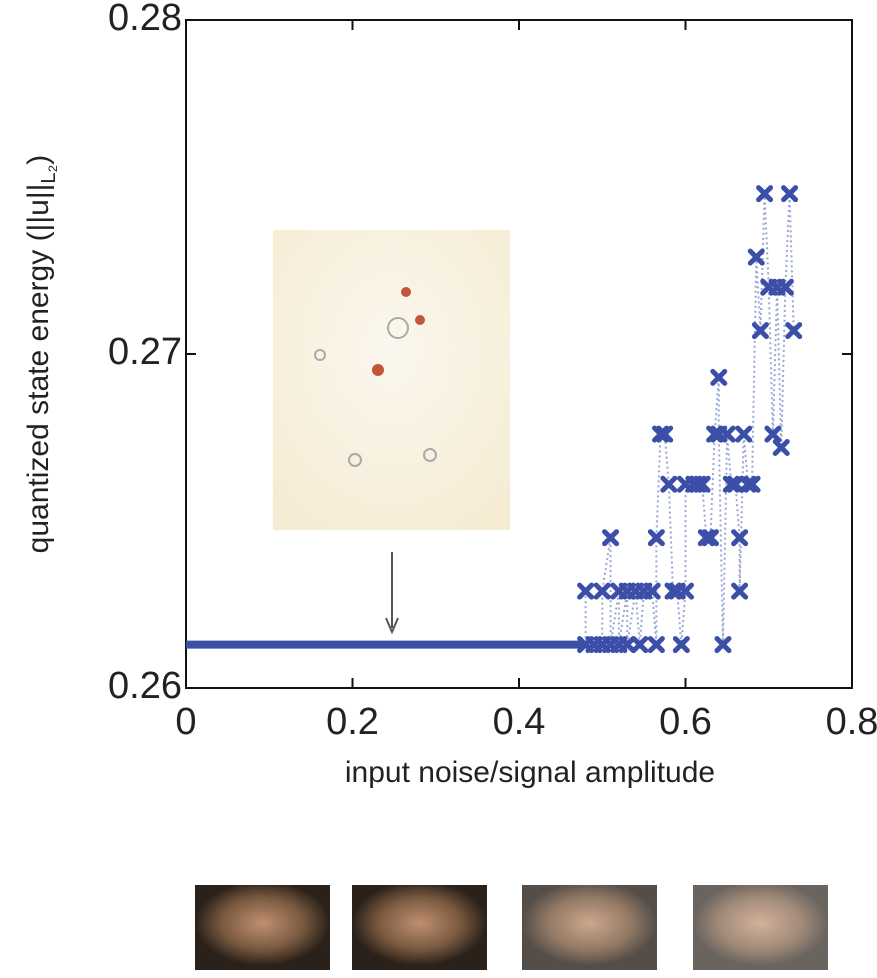 The height and width of the screenshot is (978, 877). What do you see at coordinates (38, 369) in the screenshot?
I see `y-label-main: quantized state energy (||u||` at bounding box center [38, 369].